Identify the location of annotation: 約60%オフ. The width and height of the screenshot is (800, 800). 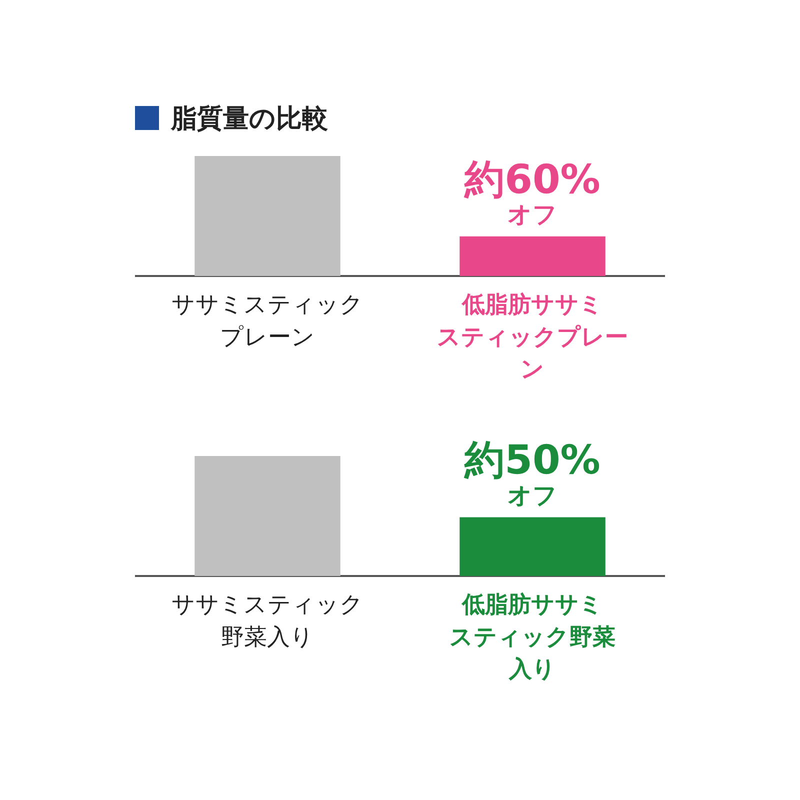
(532, 192).